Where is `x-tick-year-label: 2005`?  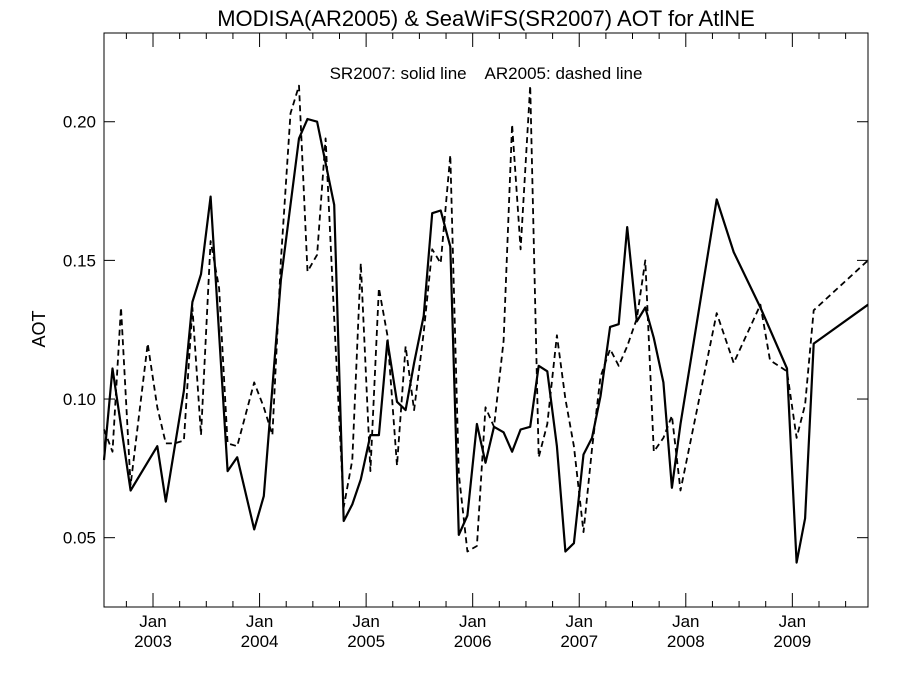 x-tick-year-label: 2005 is located at coordinates (366, 641).